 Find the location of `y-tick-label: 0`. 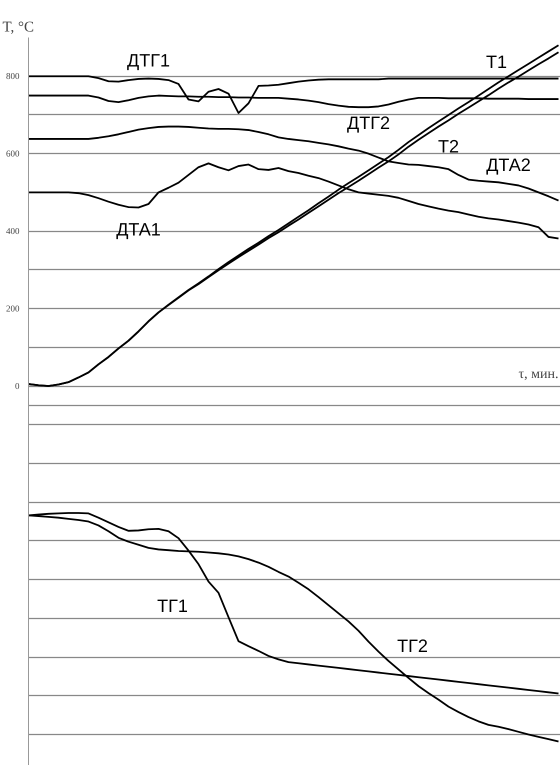

y-tick-label: 0 is located at coordinates (17, 386).